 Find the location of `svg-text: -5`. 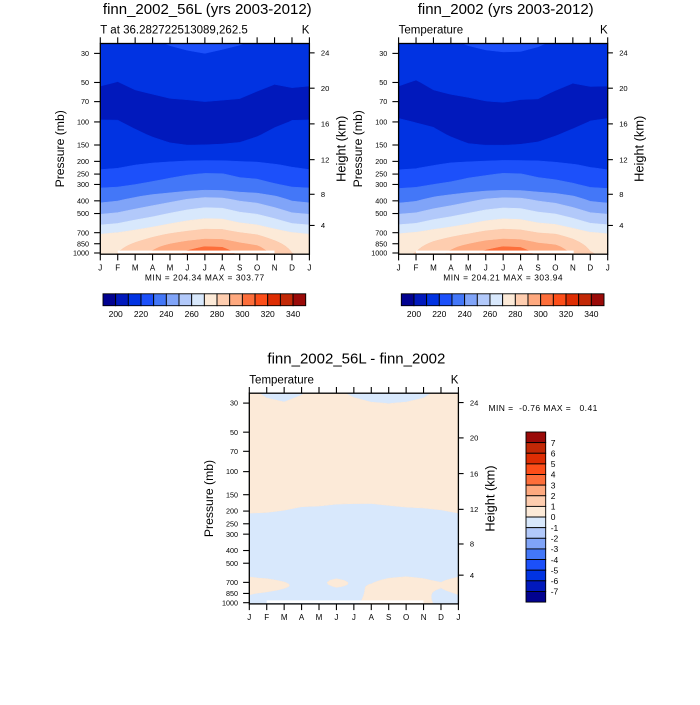

svg-text: -5 is located at coordinates (555, 570).